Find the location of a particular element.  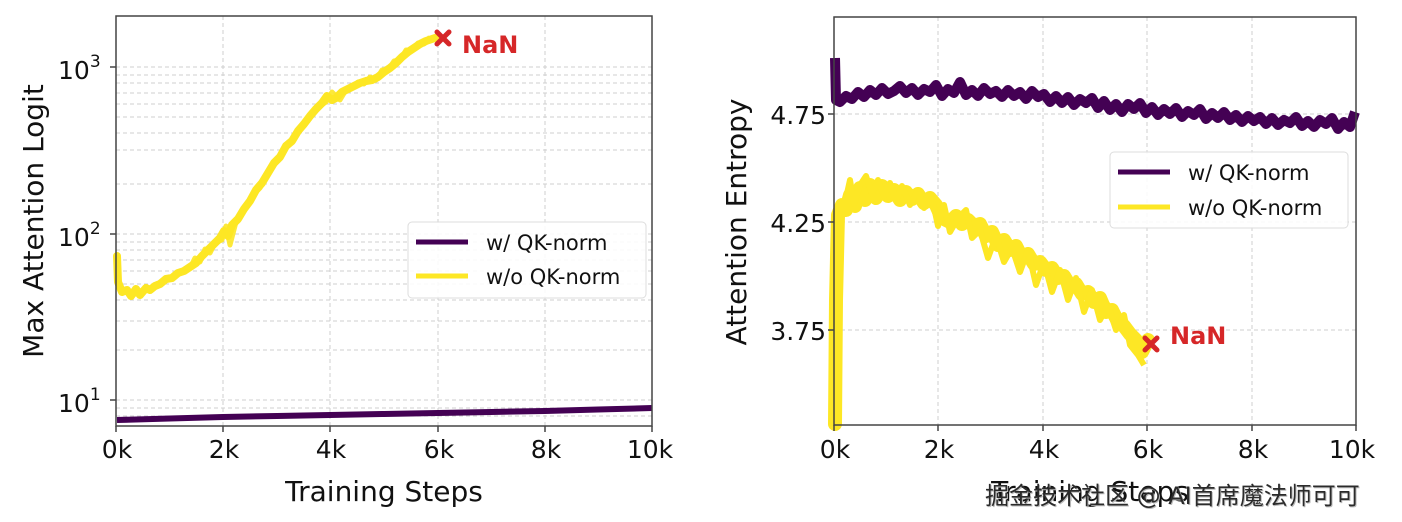

right-x-axis-title: Training Steps is located at coordinates (1089, 491).